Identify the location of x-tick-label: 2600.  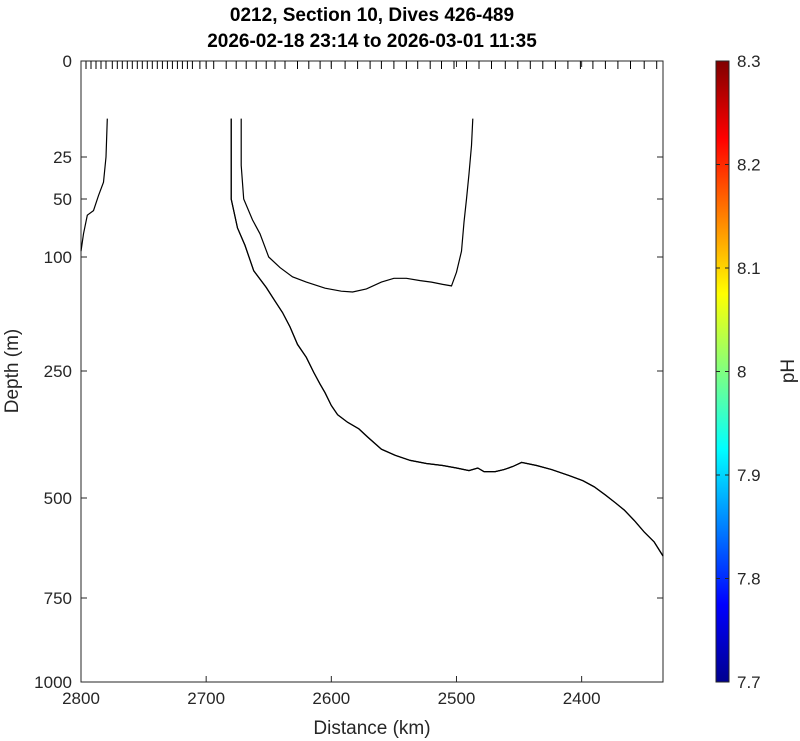
(331, 698).